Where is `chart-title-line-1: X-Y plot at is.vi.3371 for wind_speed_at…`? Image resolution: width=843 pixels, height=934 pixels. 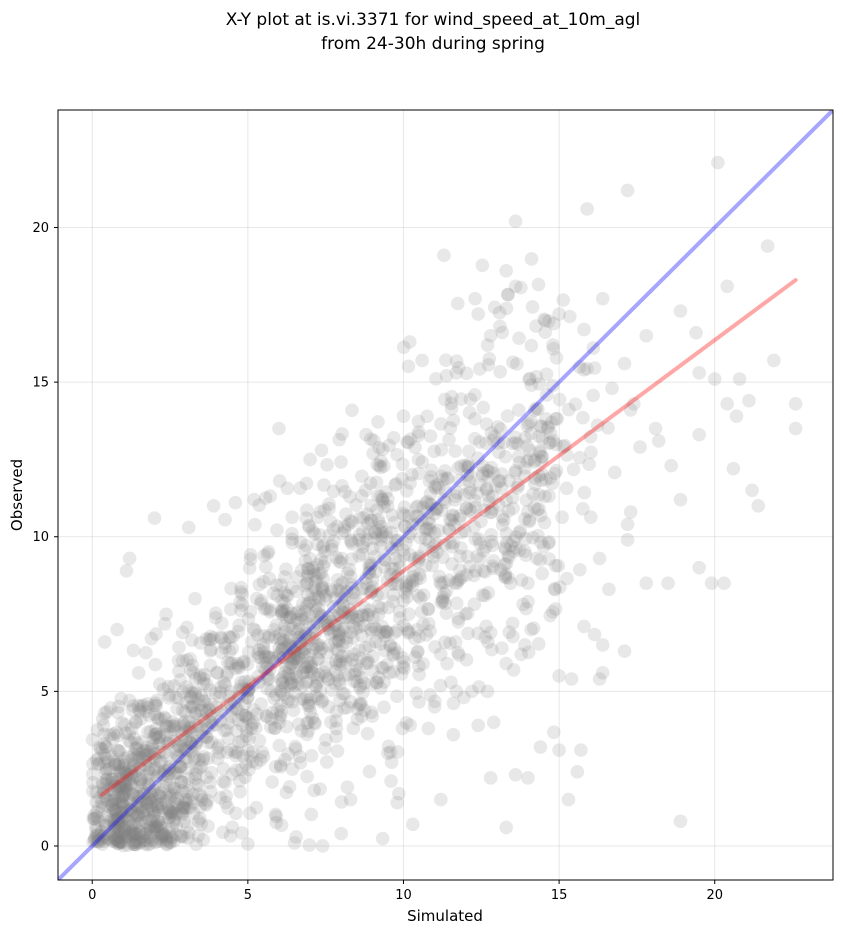
chart-title-line-1: X-Y plot at is.vi.3371 for wind_speed_at… is located at coordinates (433, 20).